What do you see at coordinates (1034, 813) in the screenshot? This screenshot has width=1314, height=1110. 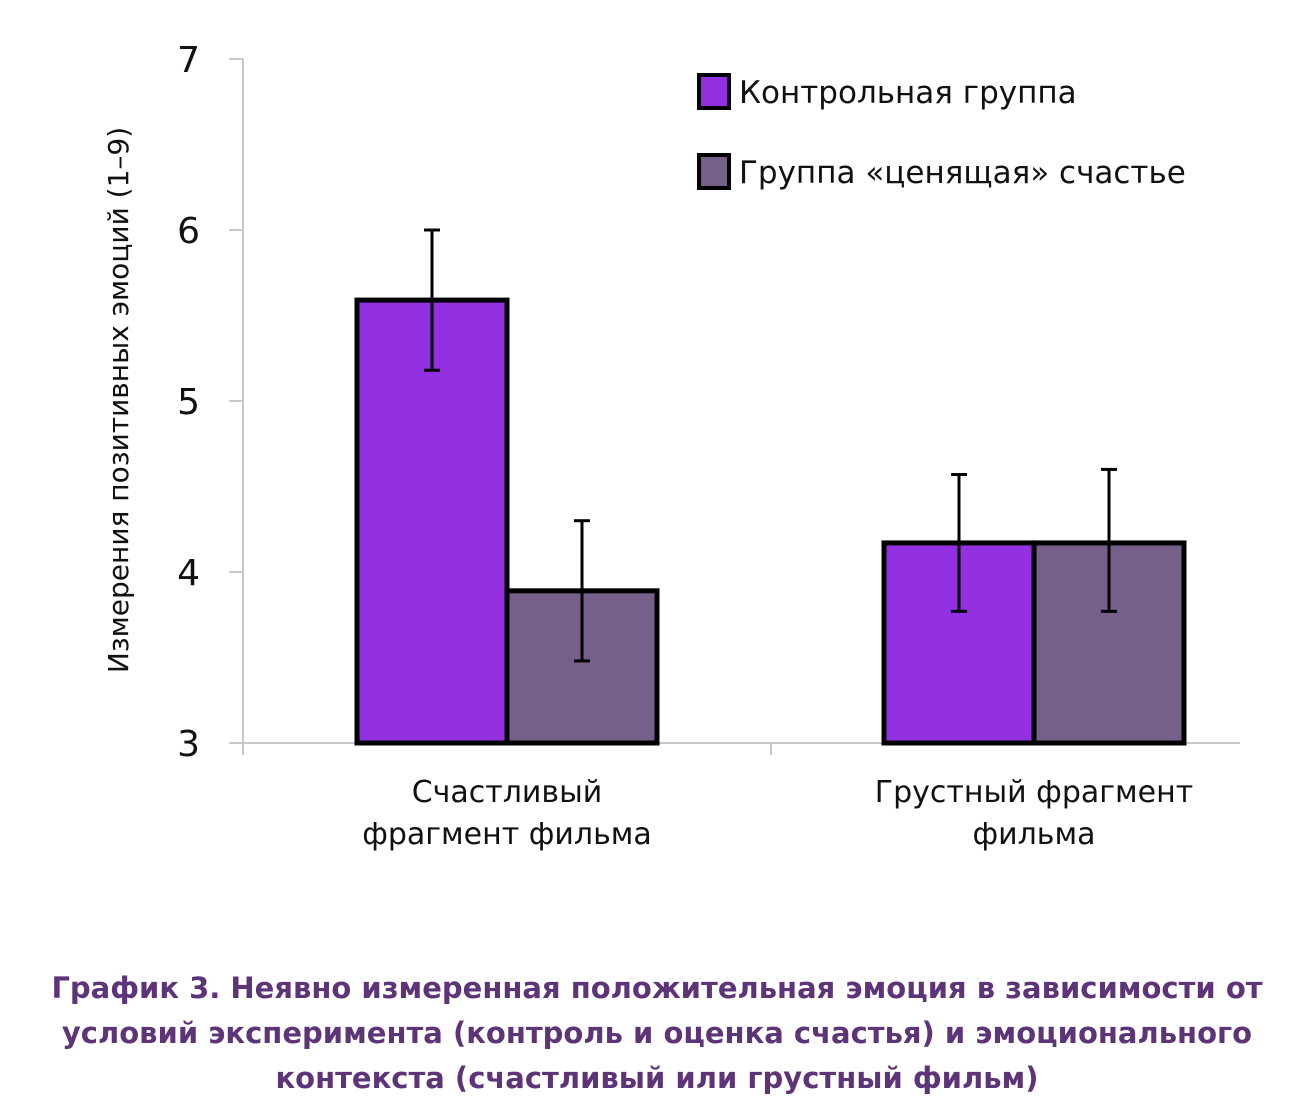 I see `x-category-label: Грустный фрагмент фильма` at bounding box center [1034, 813].